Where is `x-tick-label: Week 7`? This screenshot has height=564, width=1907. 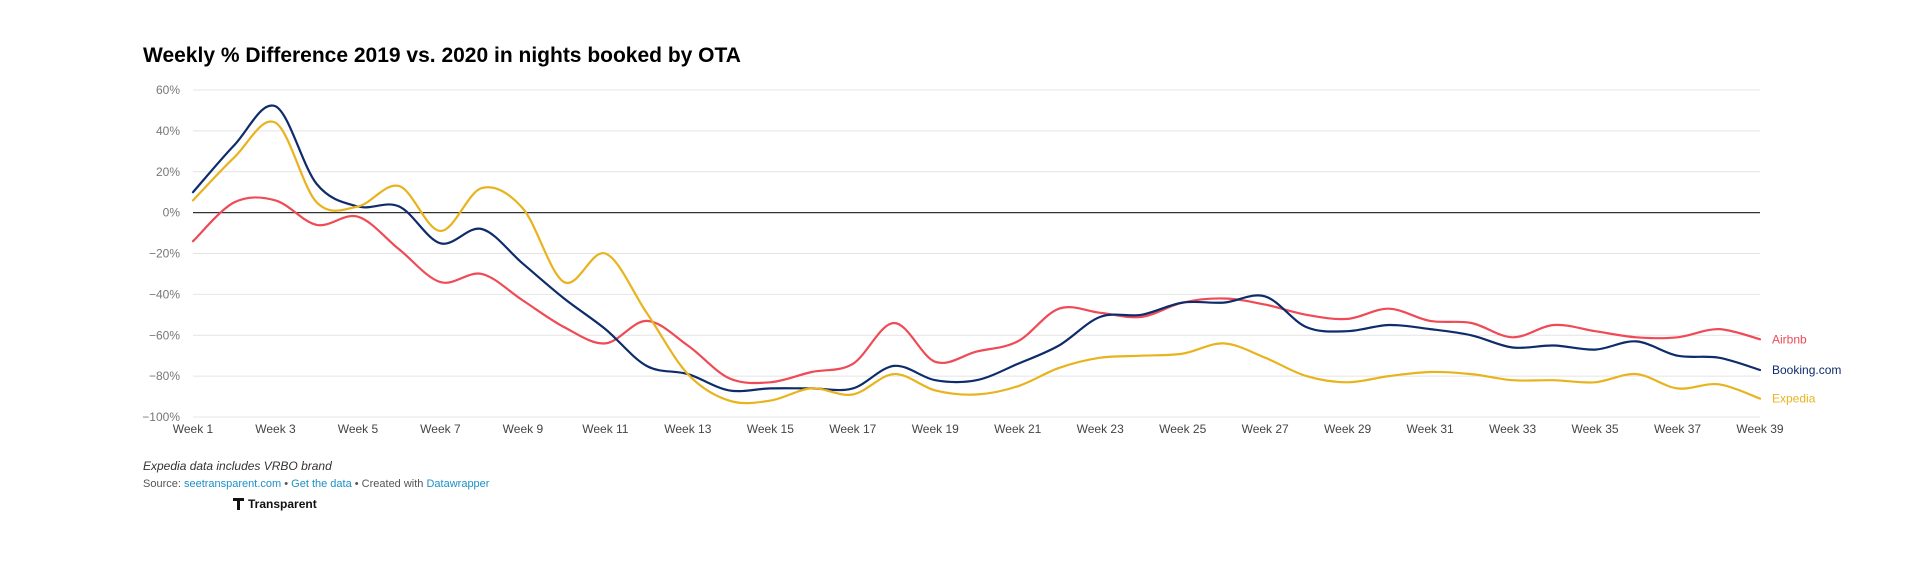
x-tick-label: Week 7 is located at coordinates (440, 429).